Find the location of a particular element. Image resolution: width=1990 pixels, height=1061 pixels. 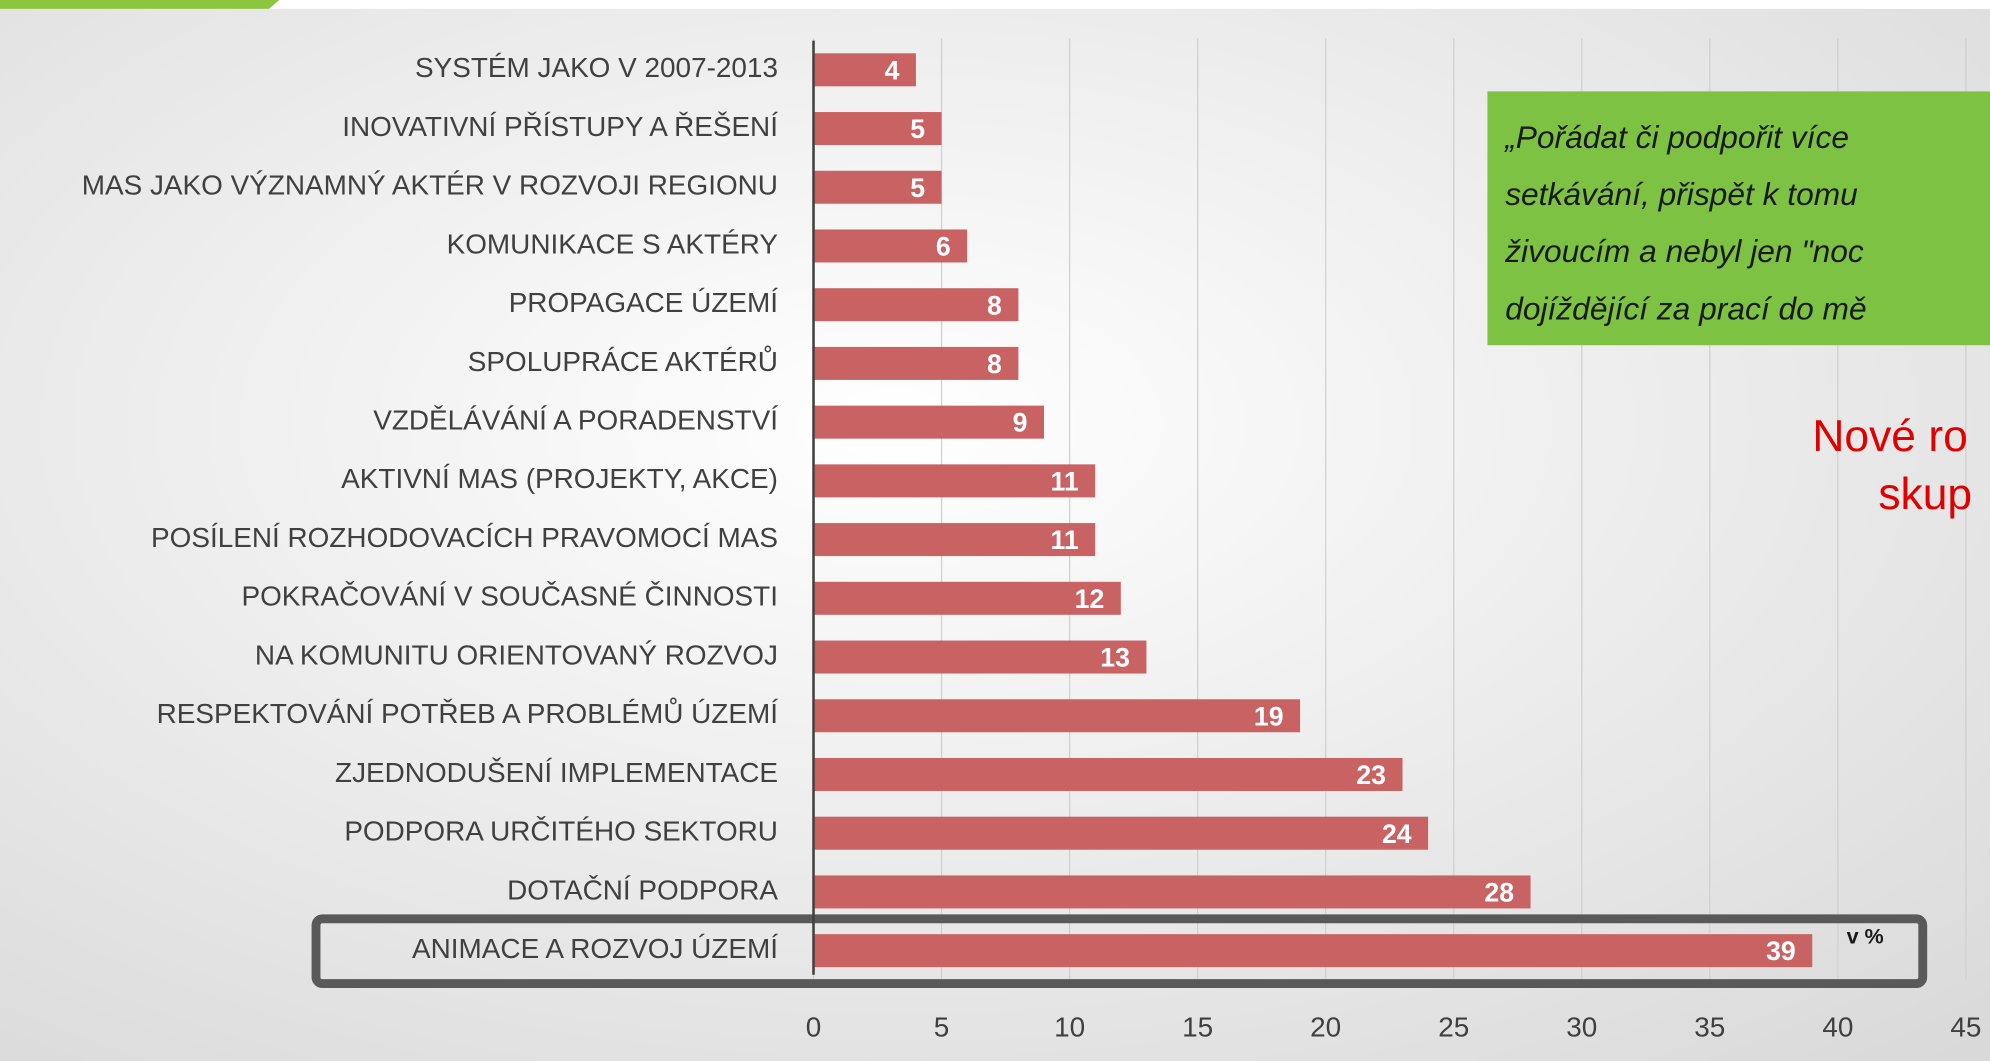

y-tick-label: RESPEKTOVÁNÍ POTŘEB A PROBLÉMŮ ÚZEMÍ is located at coordinates (468, 713).